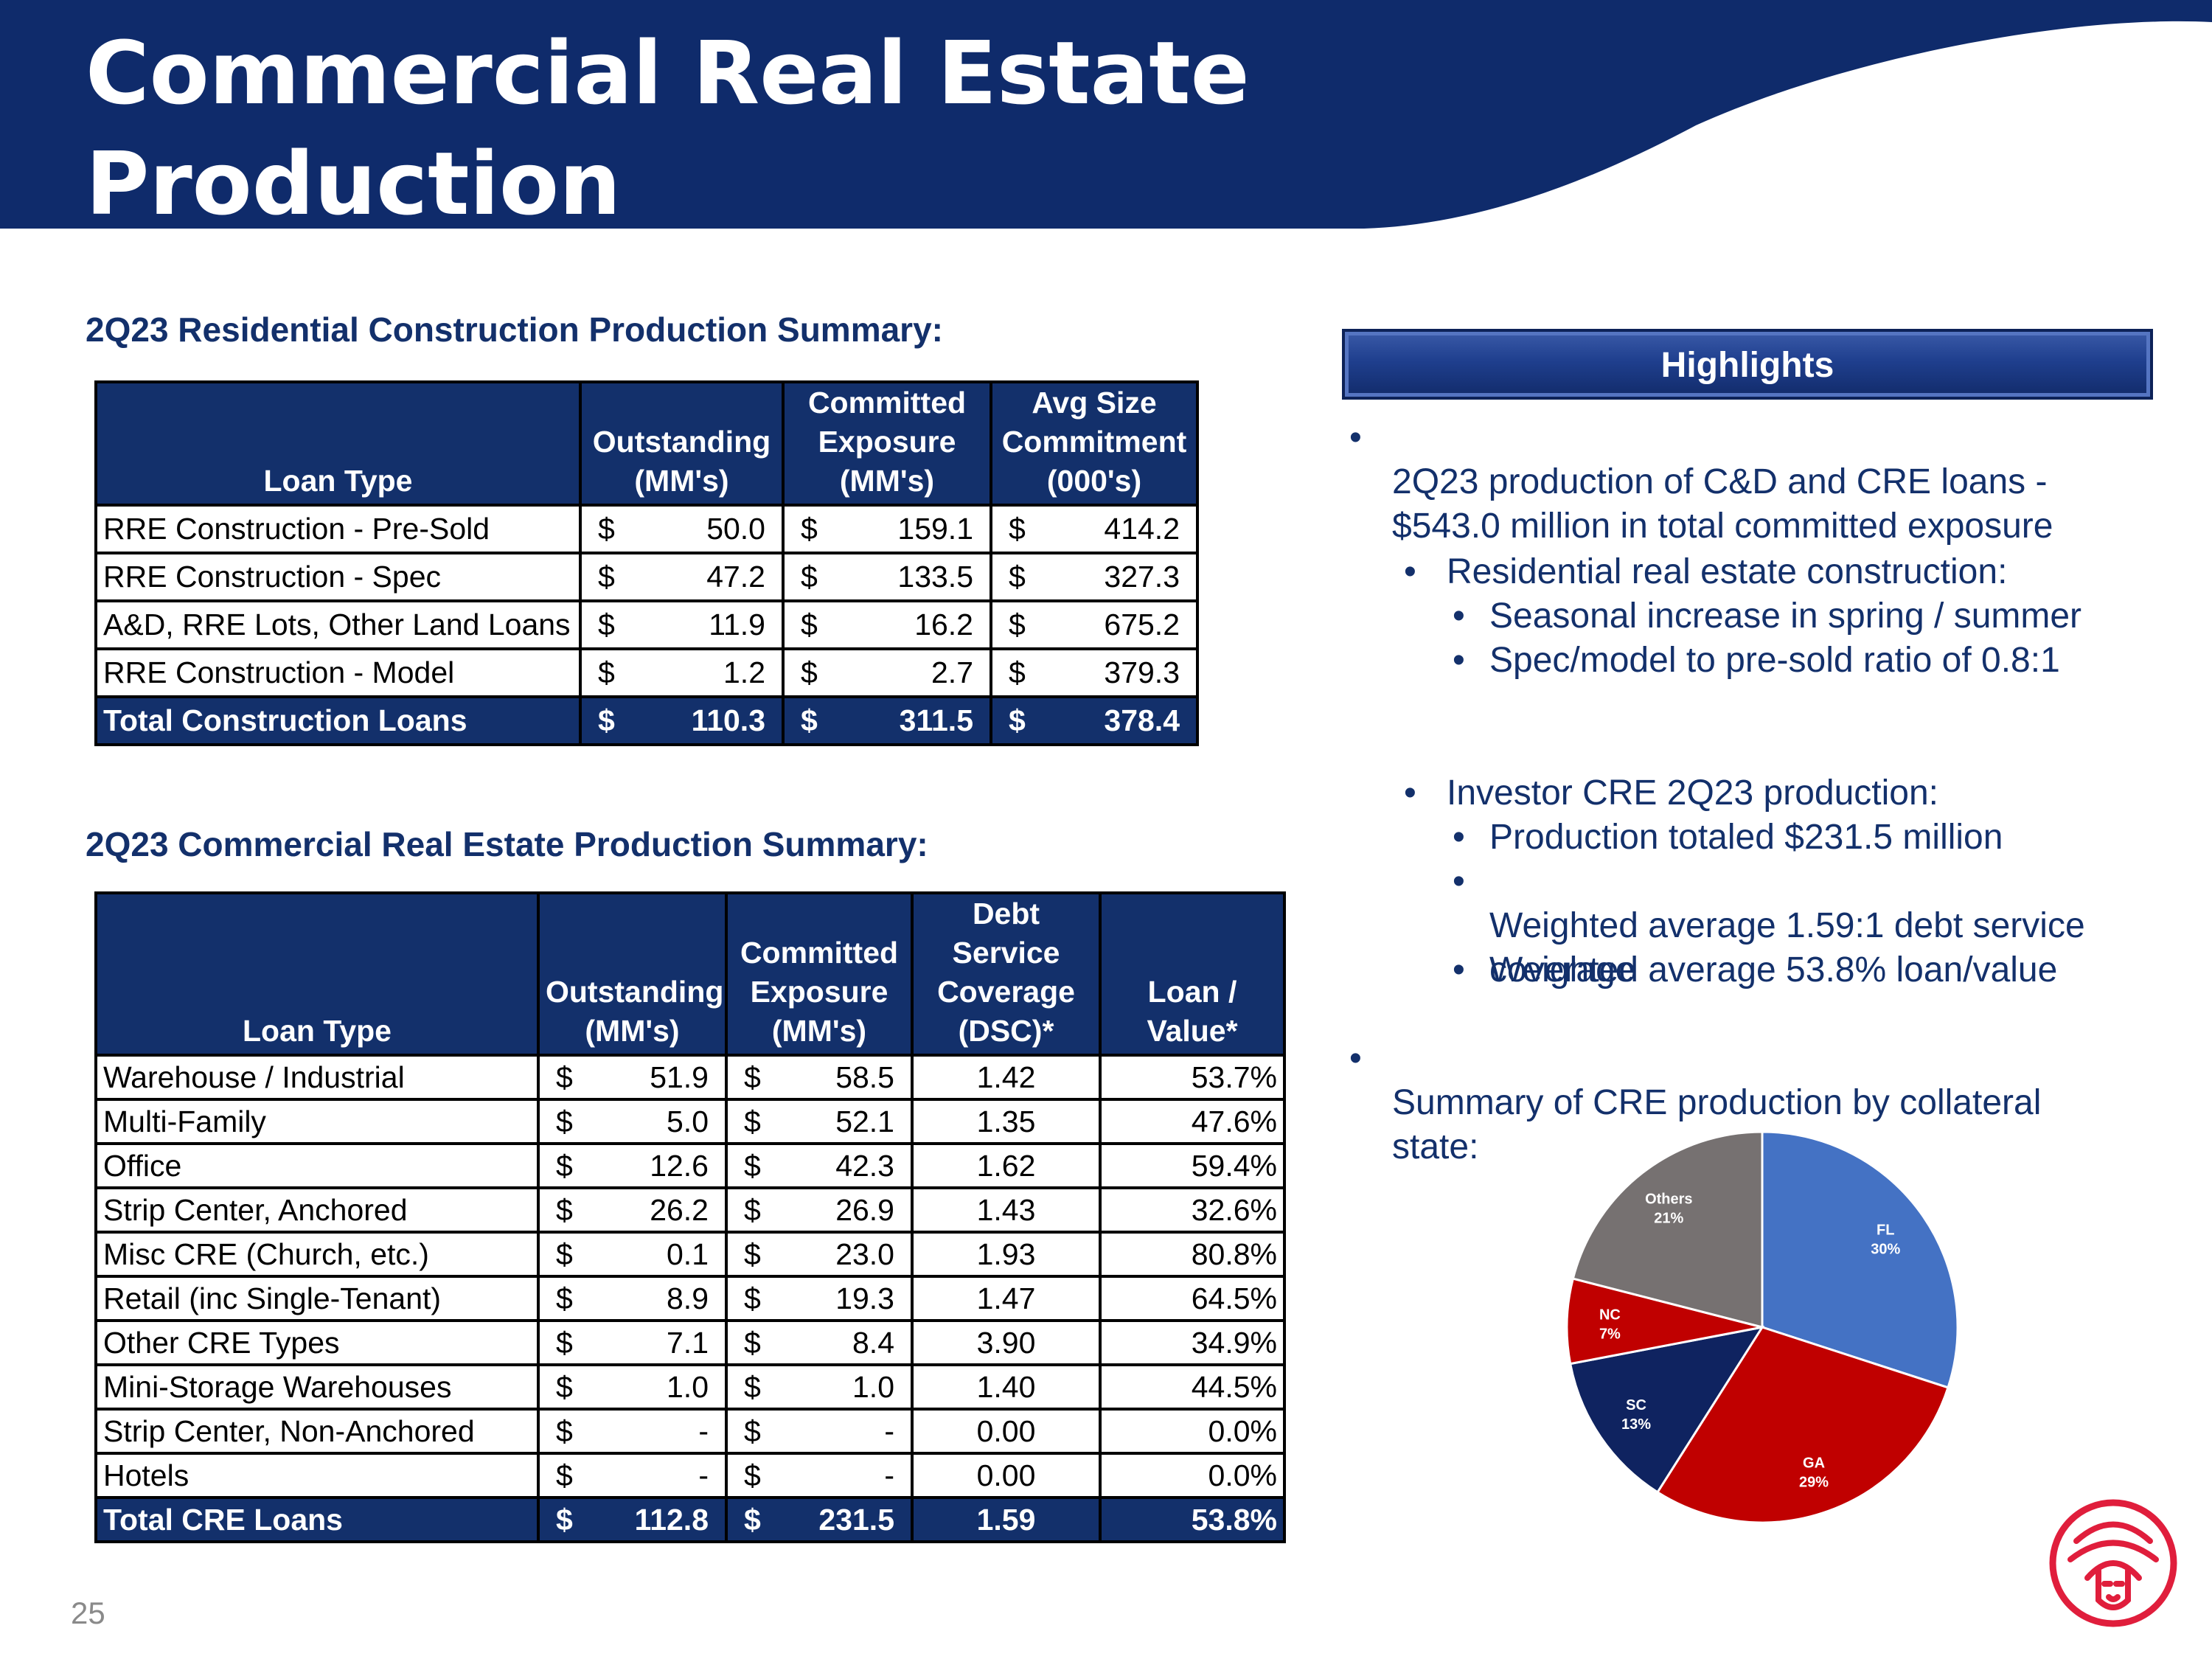 Image resolution: width=2212 pixels, height=1659 pixels. What do you see at coordinates (819, 1298) in the screenshot?
I see `committed-cell: $19.3` at bounding box center [819, 1298].